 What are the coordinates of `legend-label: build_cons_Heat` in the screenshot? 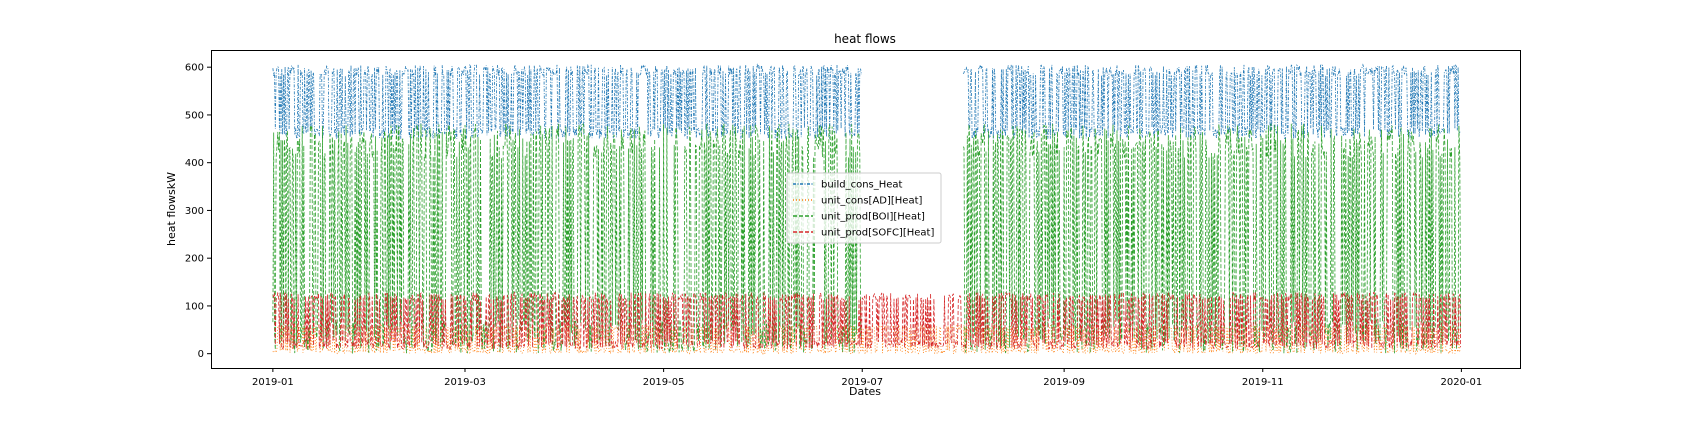 It's located at (862, 185).